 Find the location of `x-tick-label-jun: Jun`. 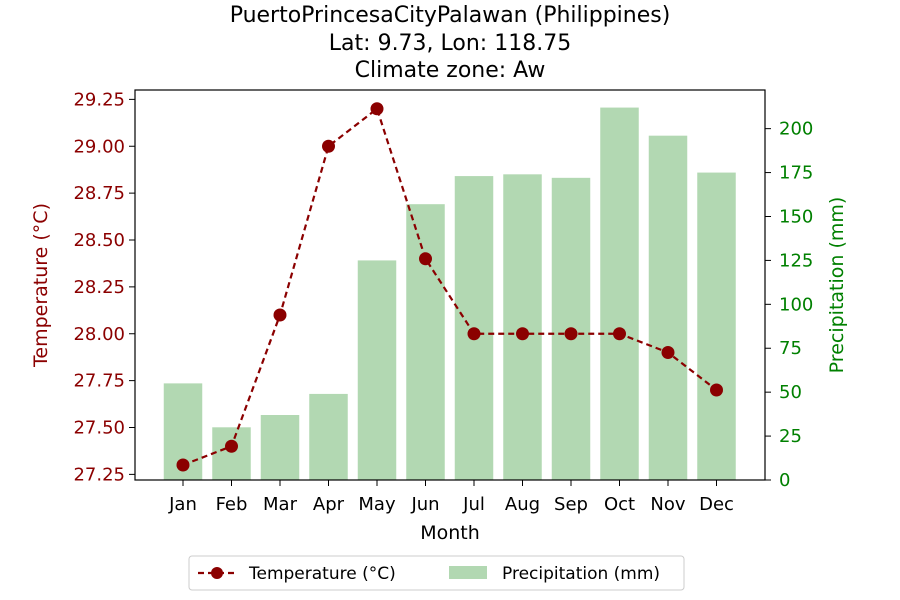

x-tick-label-jun: Jun is located at coordinates (424, 504).